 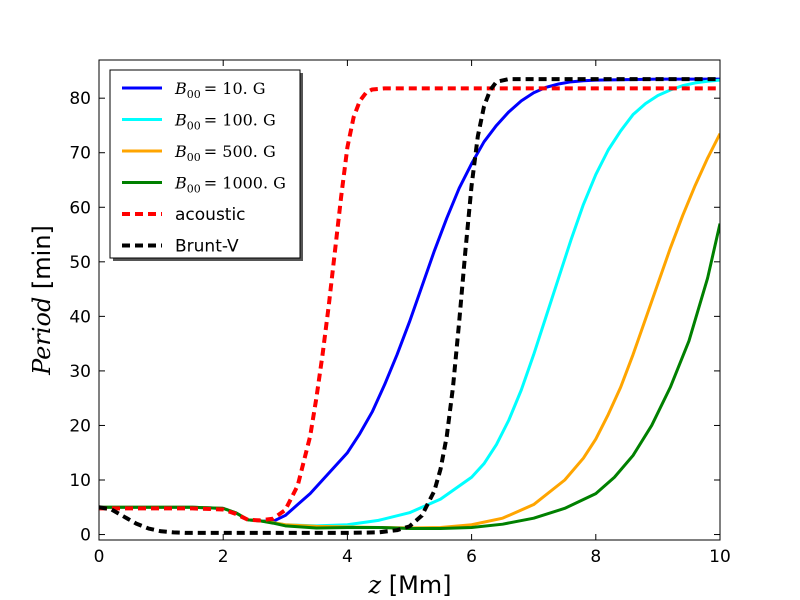 I want to click on y-tick-label: 10, so click(x=80, y=481).